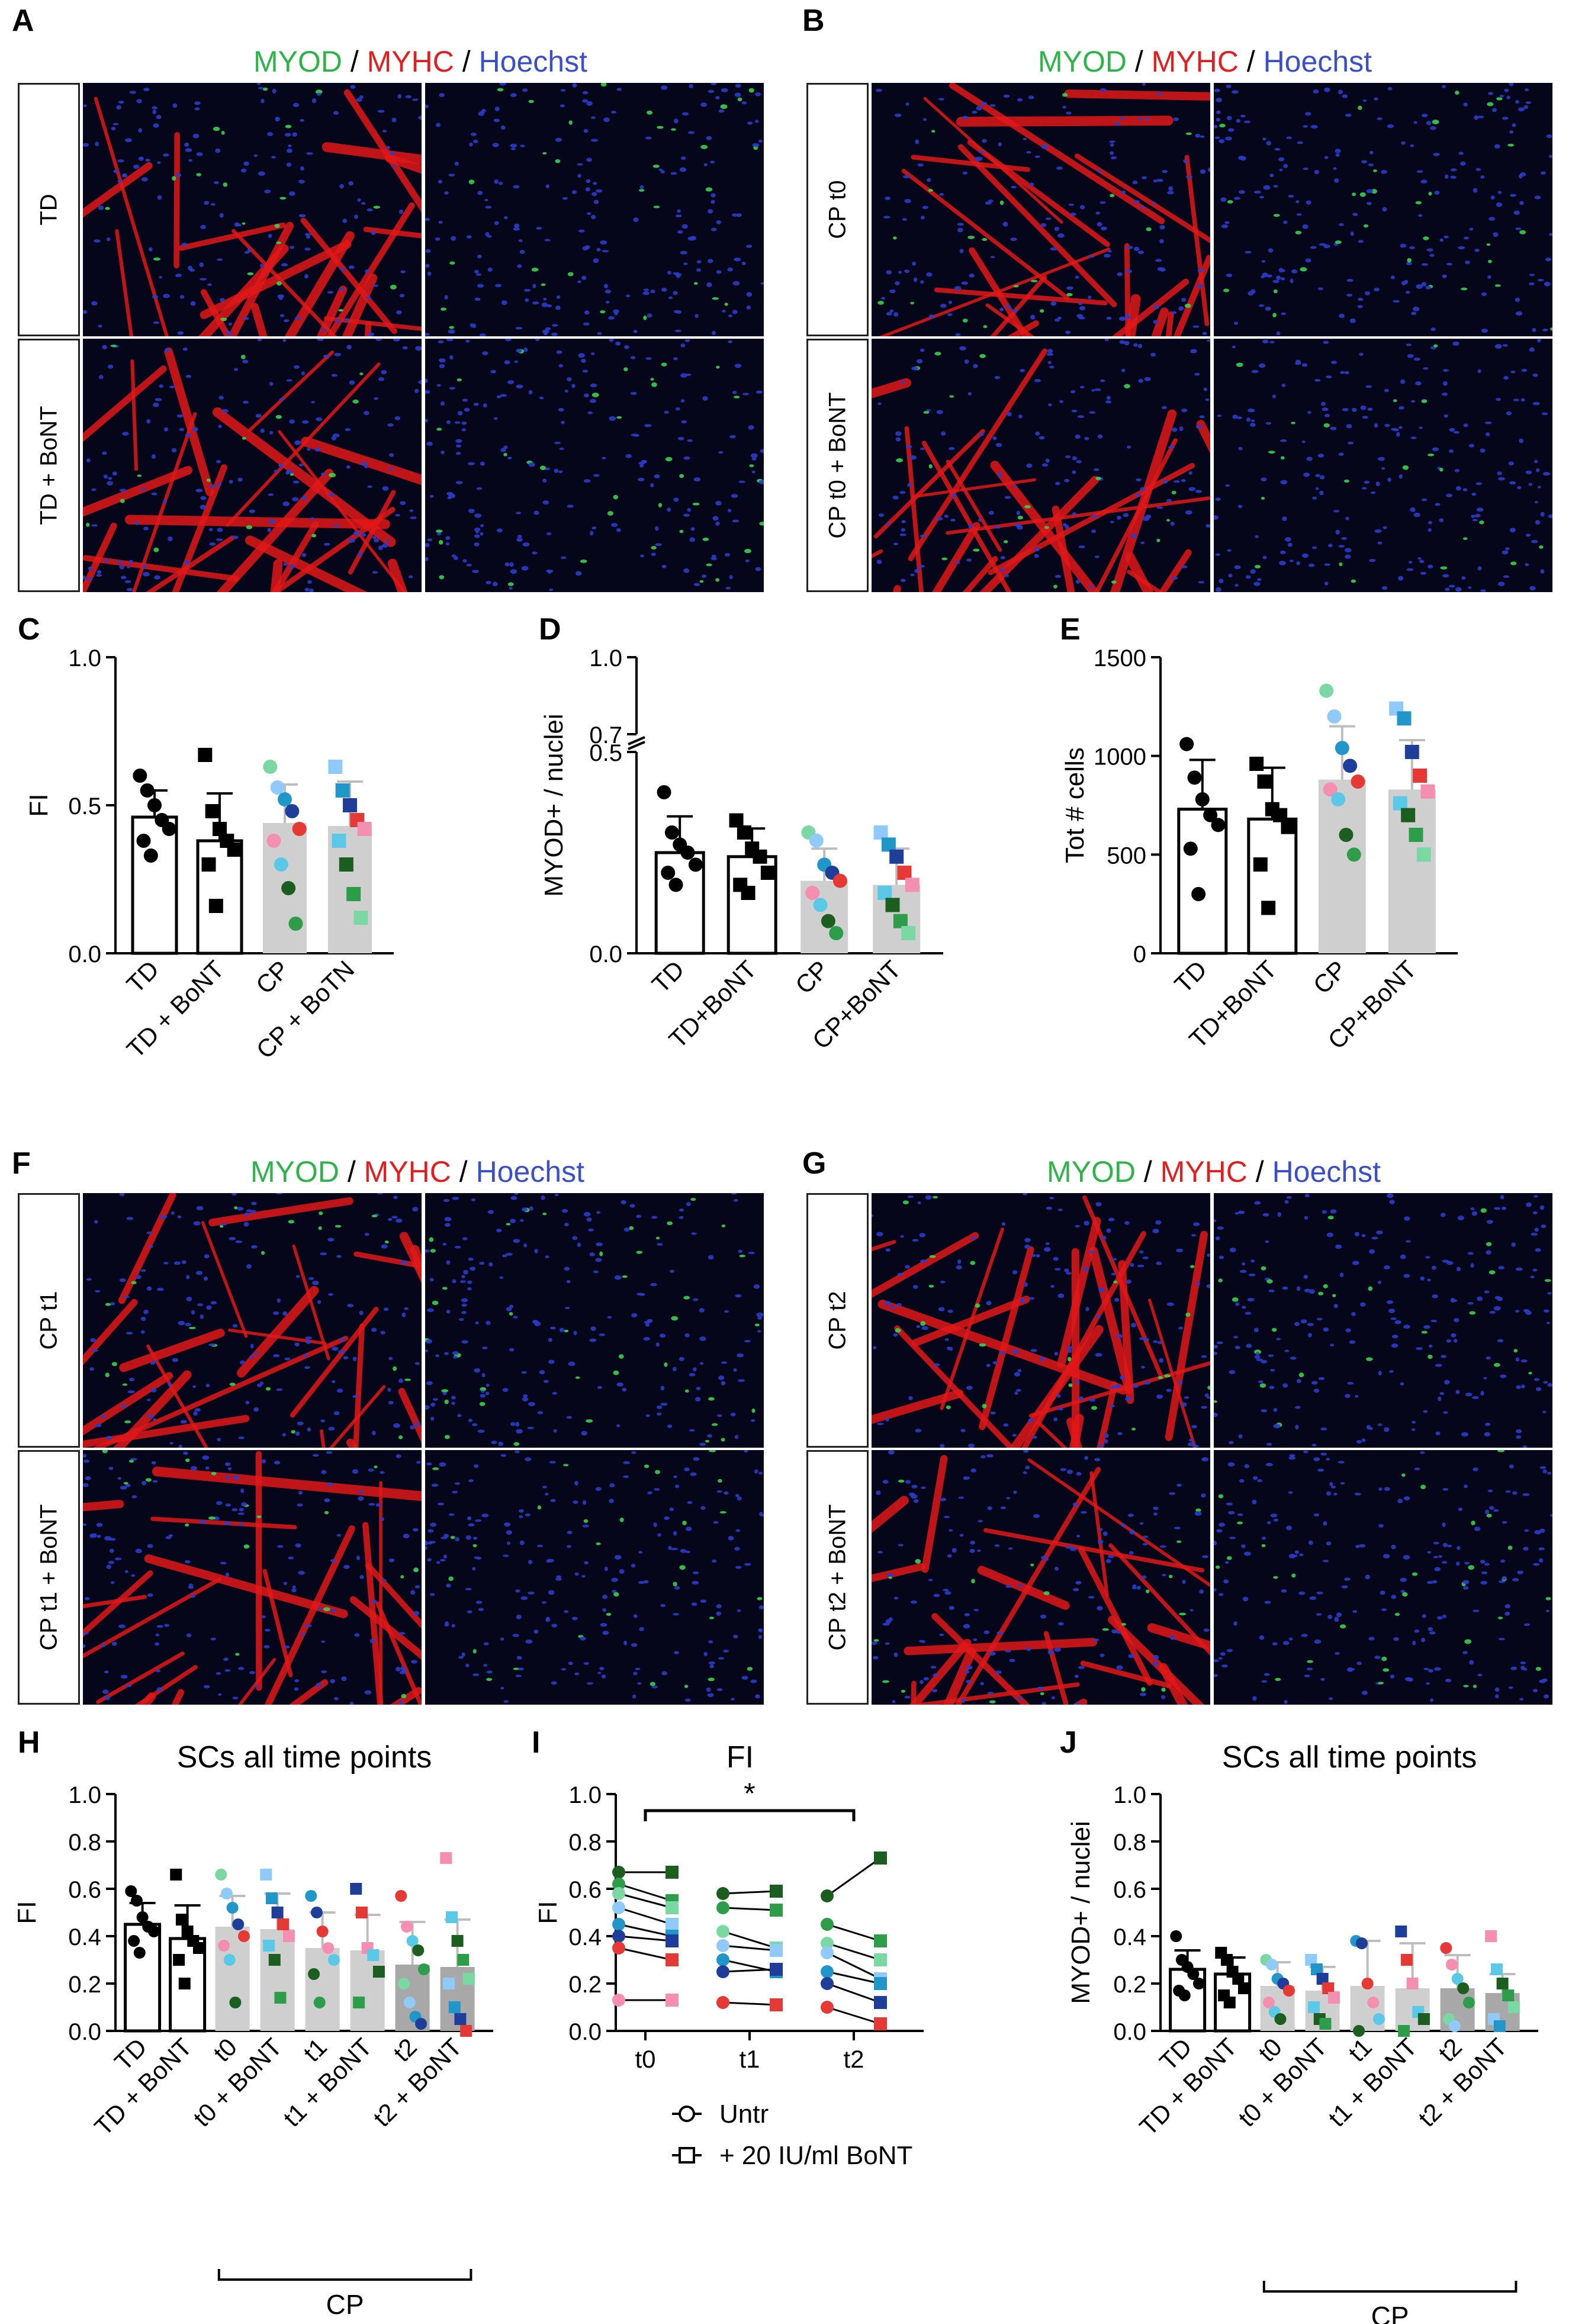 This screenshot has width=1572, height=2324. Describe the element at coordinates (49, 209) in the screenshot. I see `row-label-td: TD` at that location.